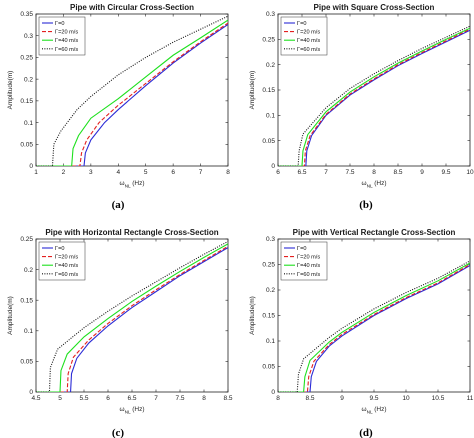 This screenshot has height=438, width=474. What do you see at coordinates (83, 398) in the screenshot?
I see `x-tick-label: 5.5` at bounding box center [83, 398].